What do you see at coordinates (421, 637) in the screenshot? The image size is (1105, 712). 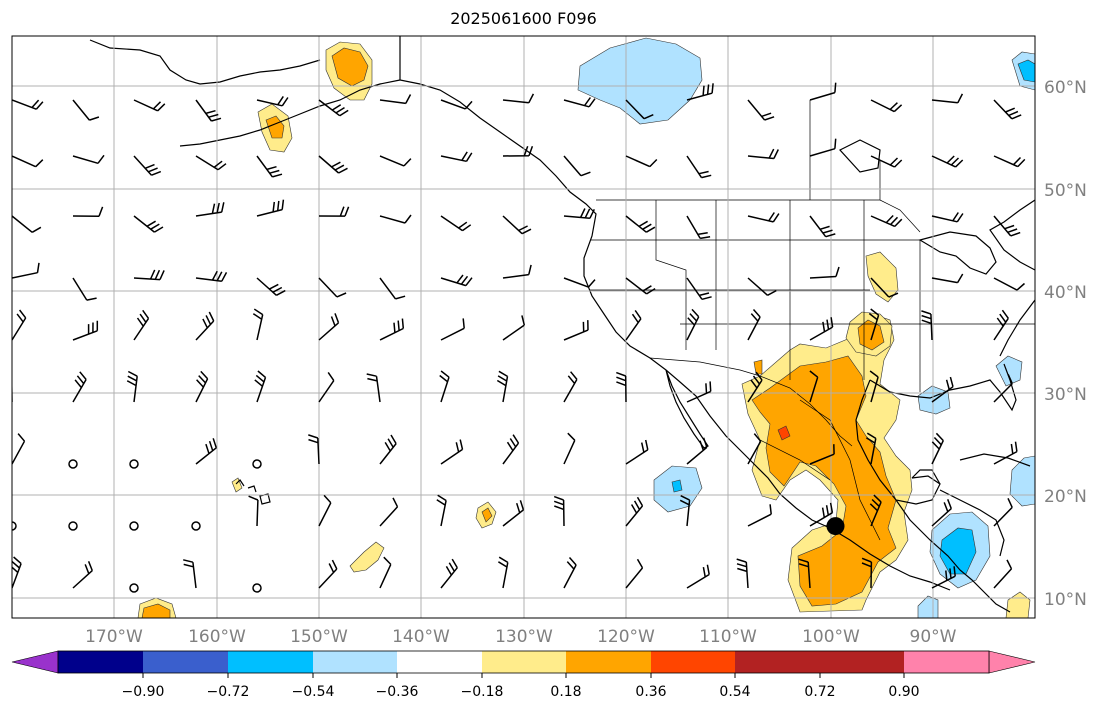 I see `lon-label-140: 140°W` at bounding box center [421, 637].